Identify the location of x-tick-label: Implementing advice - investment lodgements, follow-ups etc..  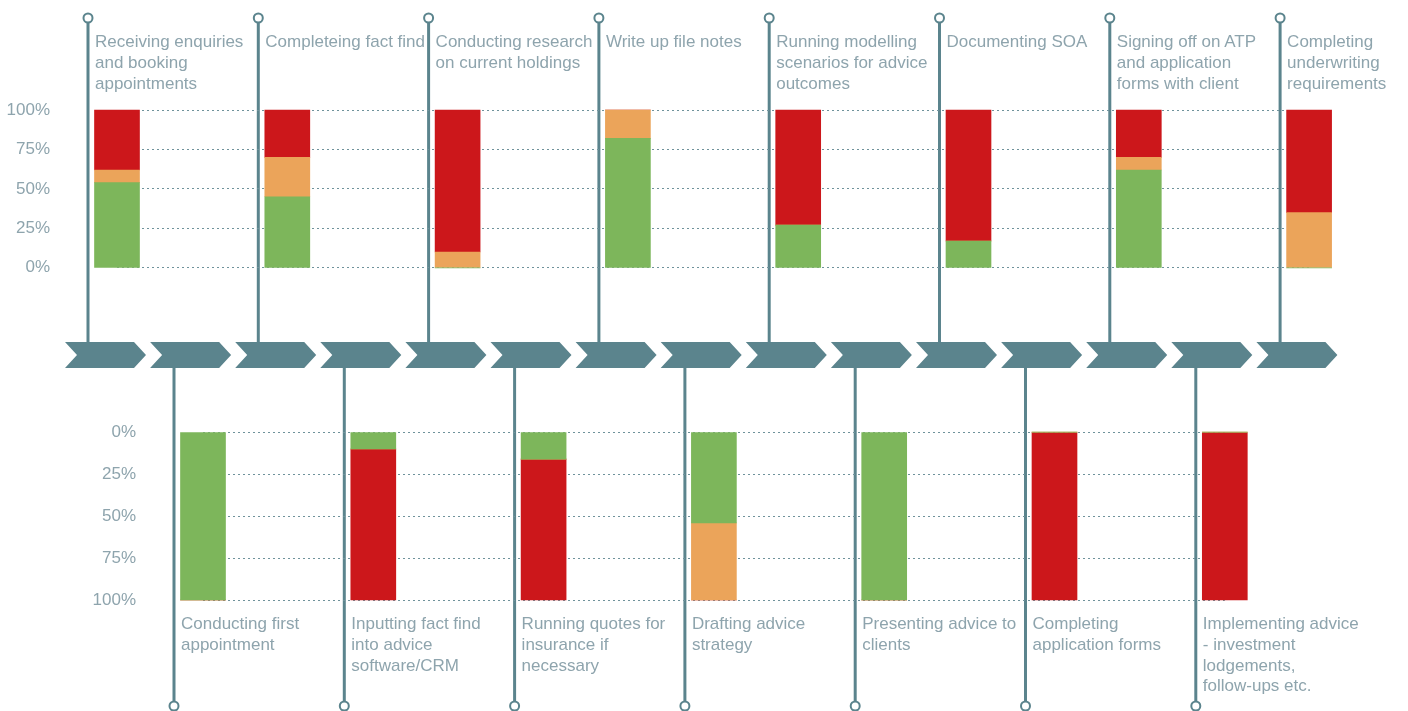
(1280, 655).